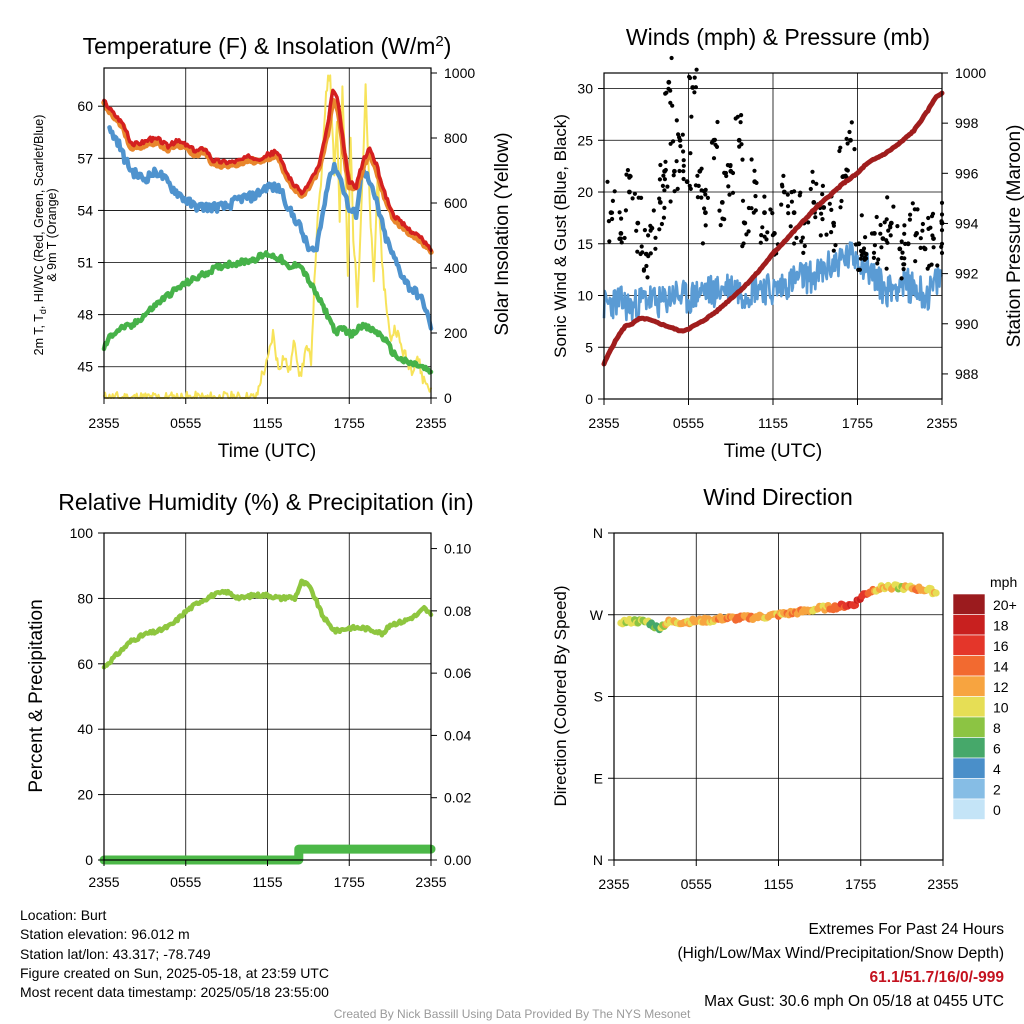 The width and height of the screenshot is (1024, 1024). What do you see at coordinates (585, 89) in the screenshot?
I see `y-tick-label-left: 30` at bounding box center [585, 89].